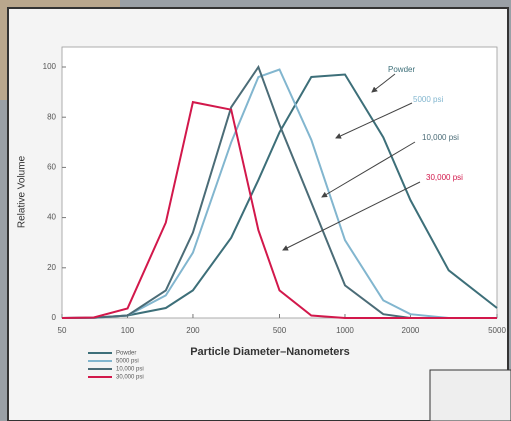  What do you see at coordinates (270, 352) in the screenshot?
I see `x-axis-label: Particle Diameter–Nanometers` at bounding box center [270, 352].